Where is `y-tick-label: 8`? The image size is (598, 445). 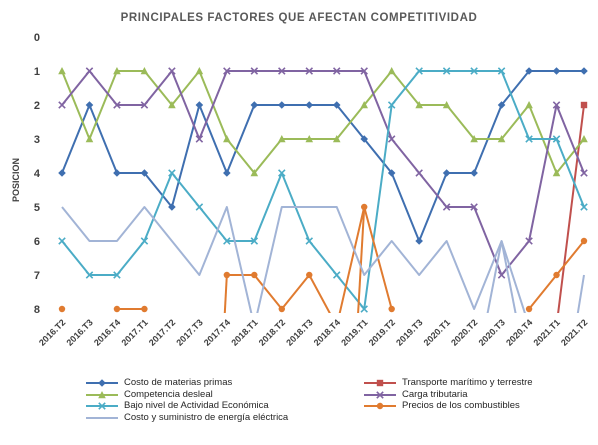
y-tick-label: 8 is located at coordinates (37, 310).